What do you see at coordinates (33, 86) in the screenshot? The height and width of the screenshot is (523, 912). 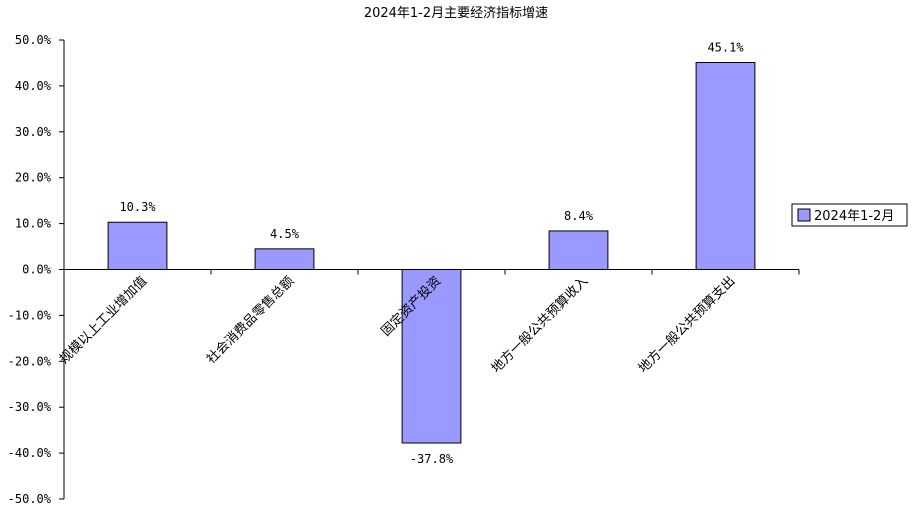 I see `y-tick-label: 40.0%` at bounding box center [33, 86].